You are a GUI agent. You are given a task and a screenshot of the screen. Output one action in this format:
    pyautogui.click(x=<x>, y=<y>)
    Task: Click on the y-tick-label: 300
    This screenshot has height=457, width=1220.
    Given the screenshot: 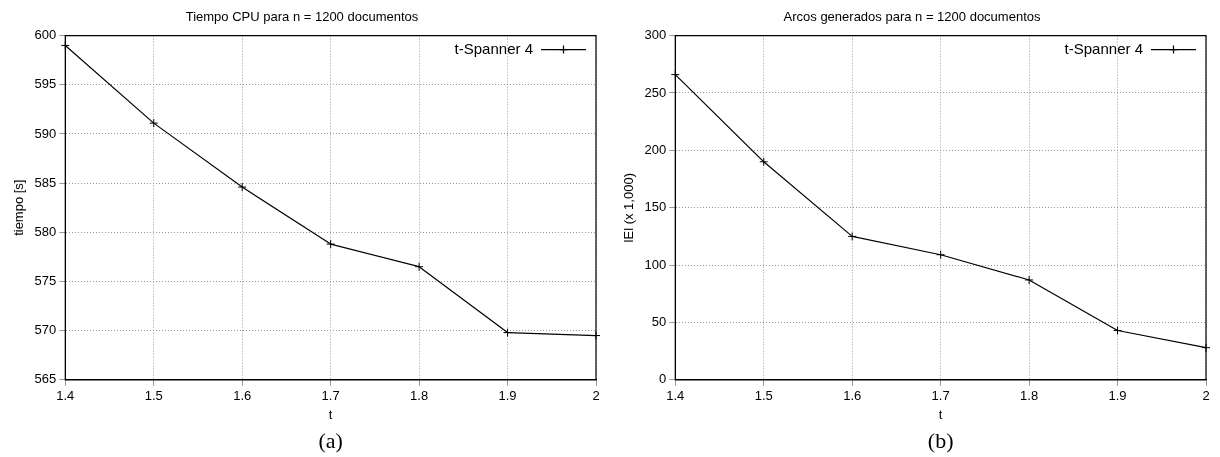 What is the action you would take?
    pyautogui.click(x=655, y=35)
    